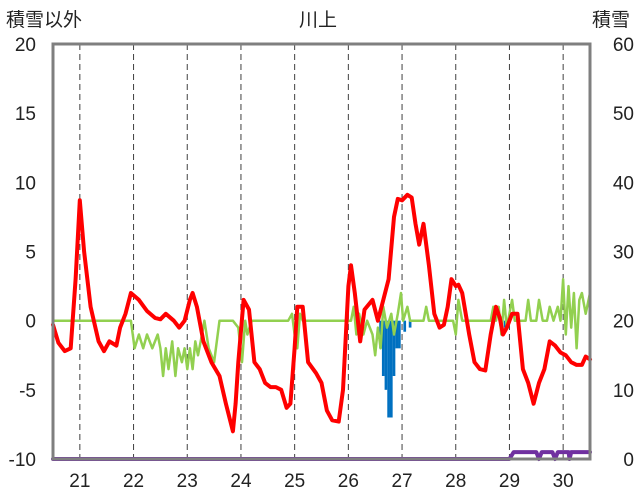  What do you see at coordinates (187, 481) in the screenshot?
I see `x-tick-23: 23` at bounding box center [187, 481].